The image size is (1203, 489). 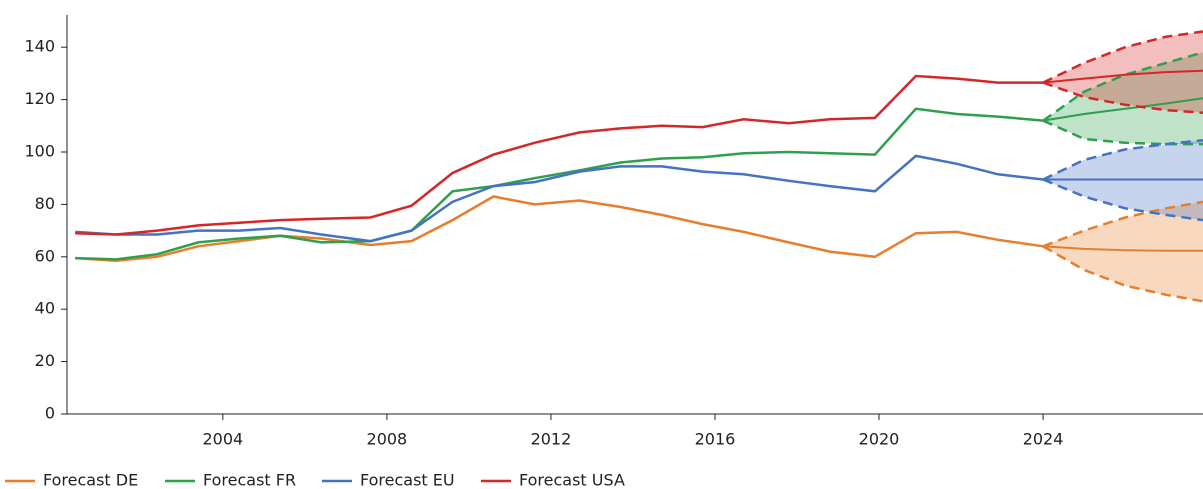 I want to click on y-tick-label: 60, so click(x=45, y=255).